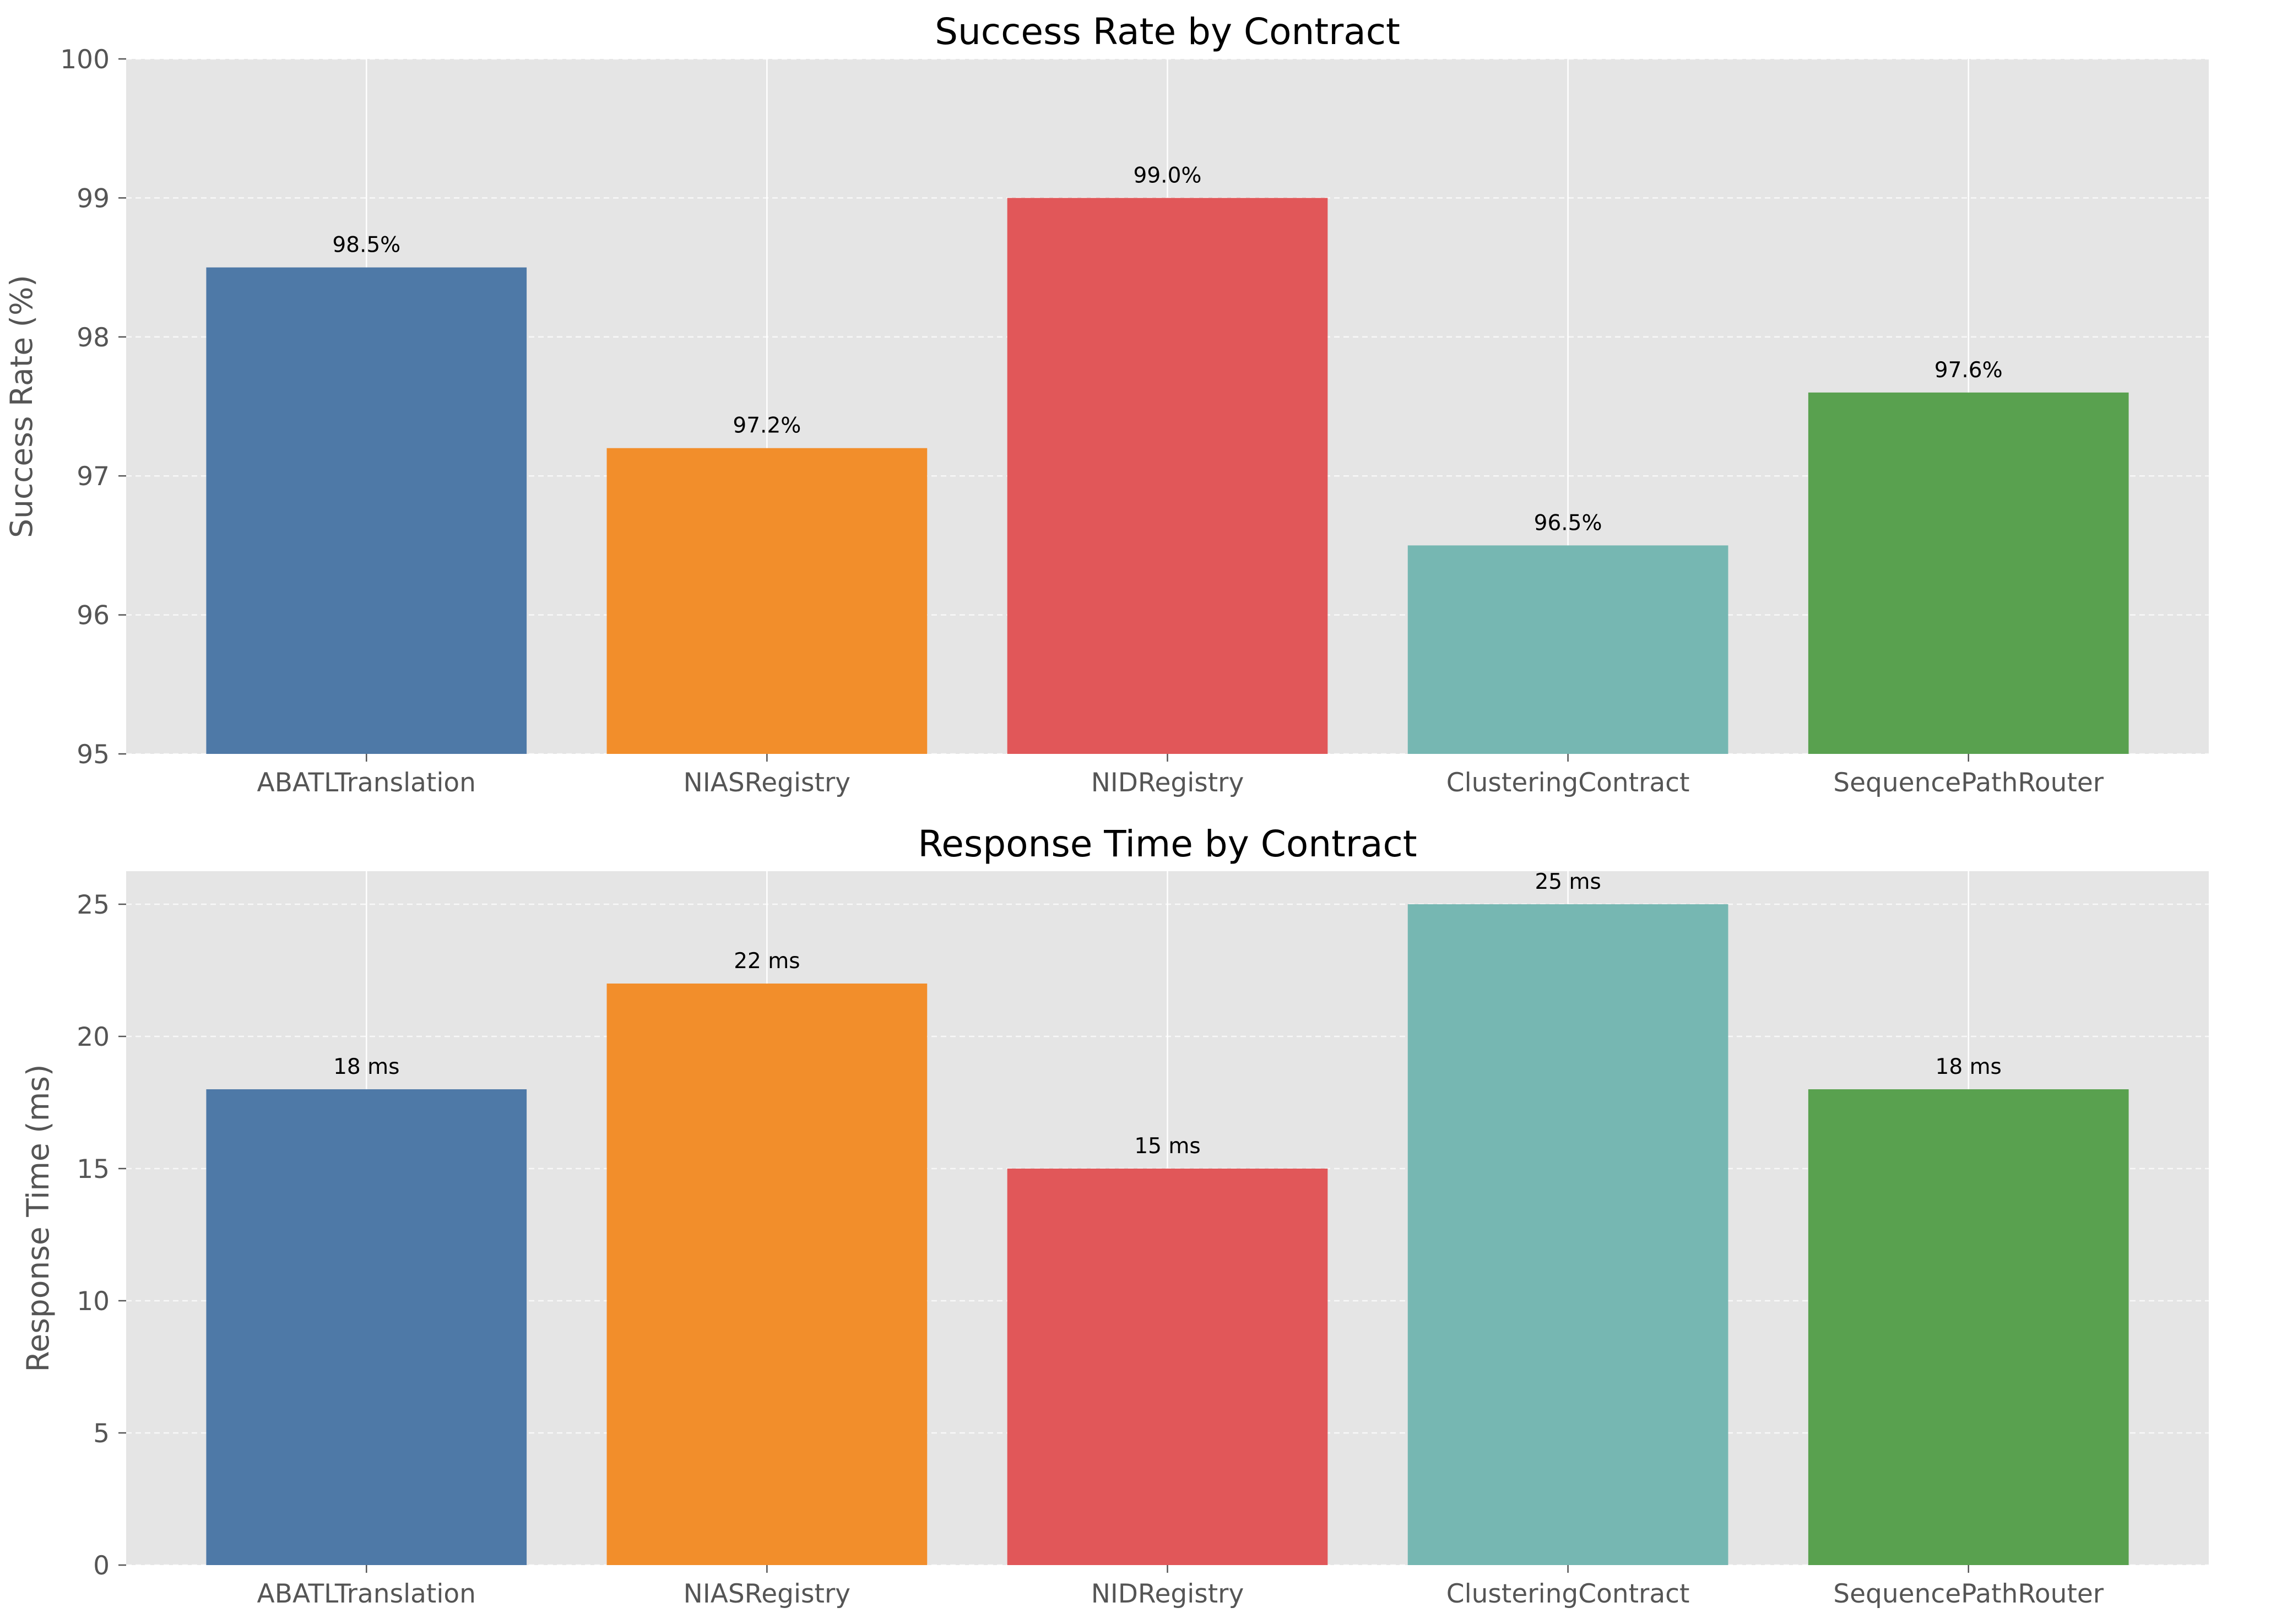 The height and width of the screenshot is (1624, 2287). I want to click on success-rate-y-axis-label: Success Rate (%), so click(21, 406).